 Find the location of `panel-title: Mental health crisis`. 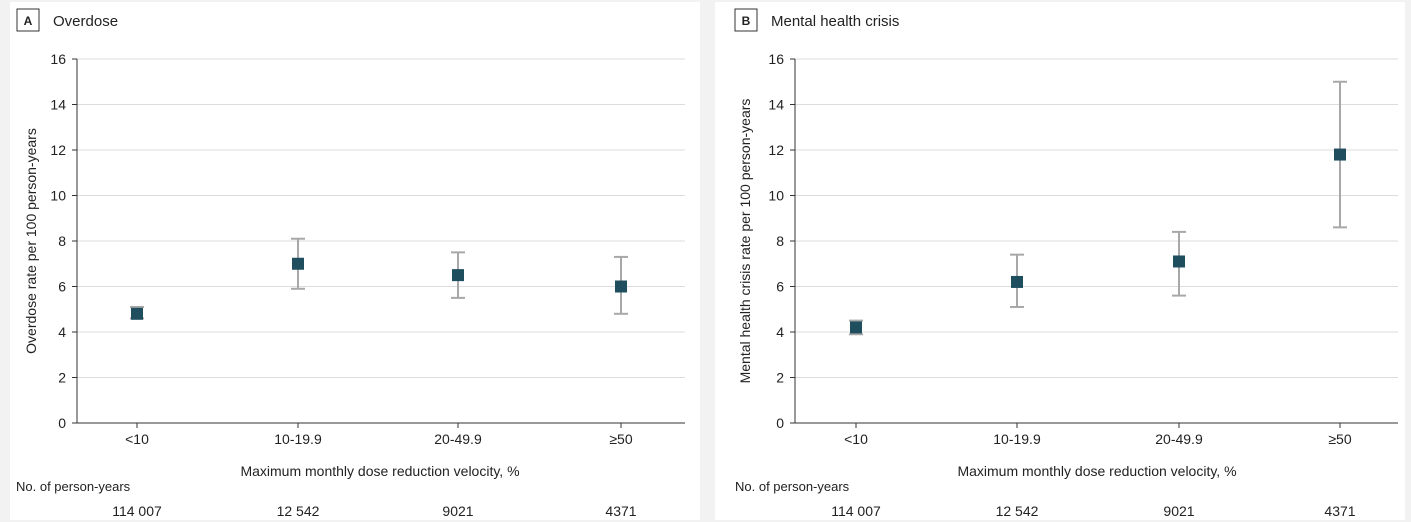

panel-title: Mental health crisis is located at coordinates (835, 21).